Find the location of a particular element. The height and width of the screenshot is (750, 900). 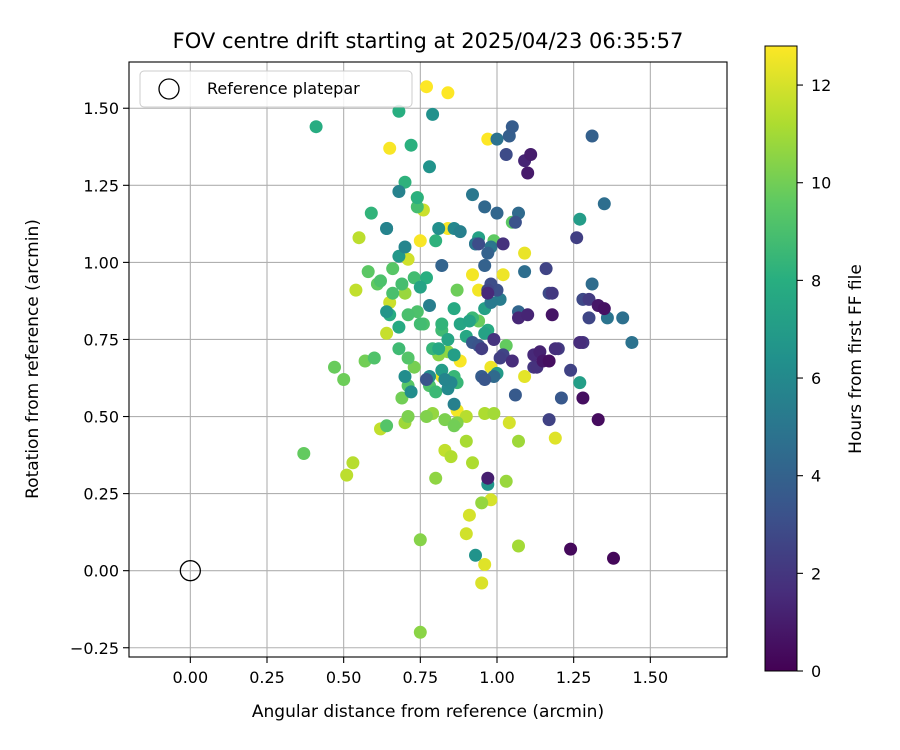

legend-box is located at coordinates (276, 89).